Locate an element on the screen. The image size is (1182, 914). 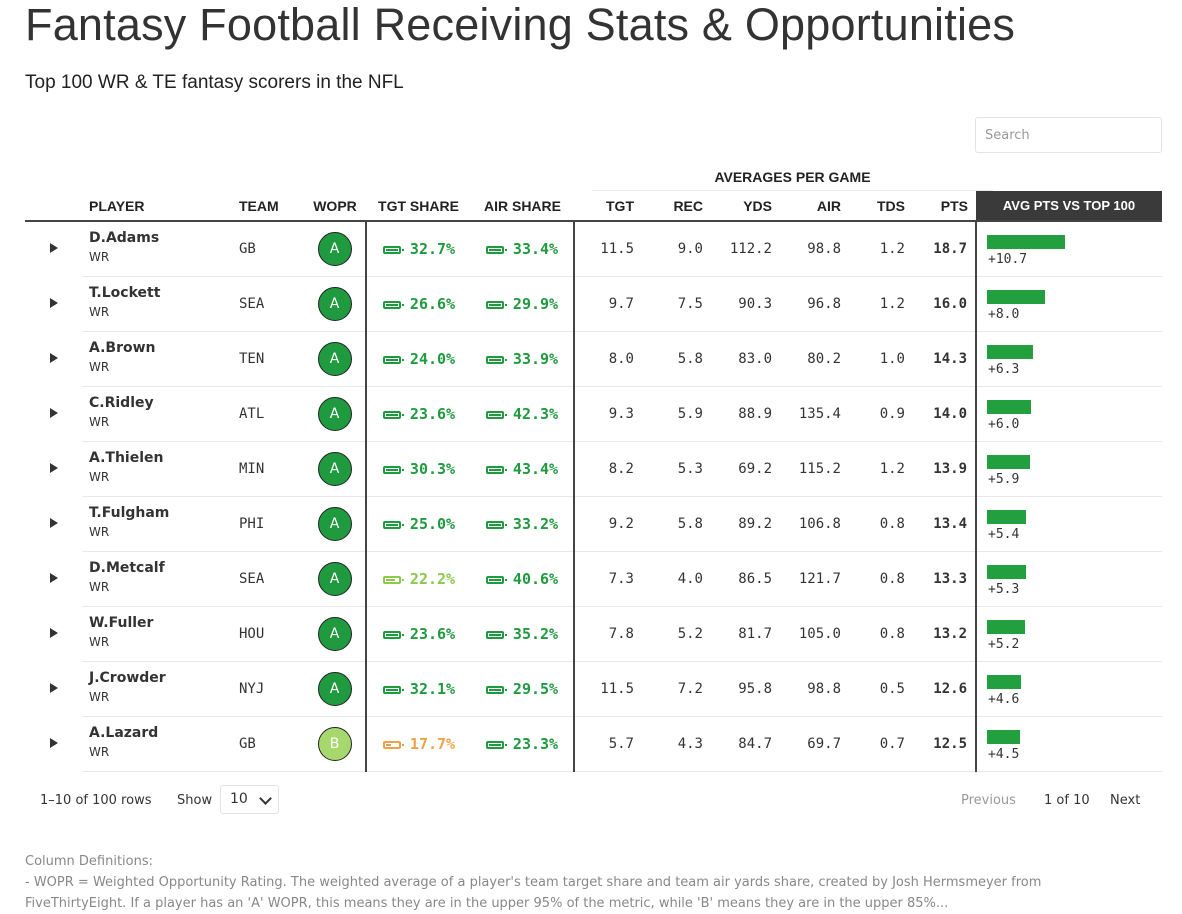
tgt-share-value: 32.7% is located at coordinates (432, 249).